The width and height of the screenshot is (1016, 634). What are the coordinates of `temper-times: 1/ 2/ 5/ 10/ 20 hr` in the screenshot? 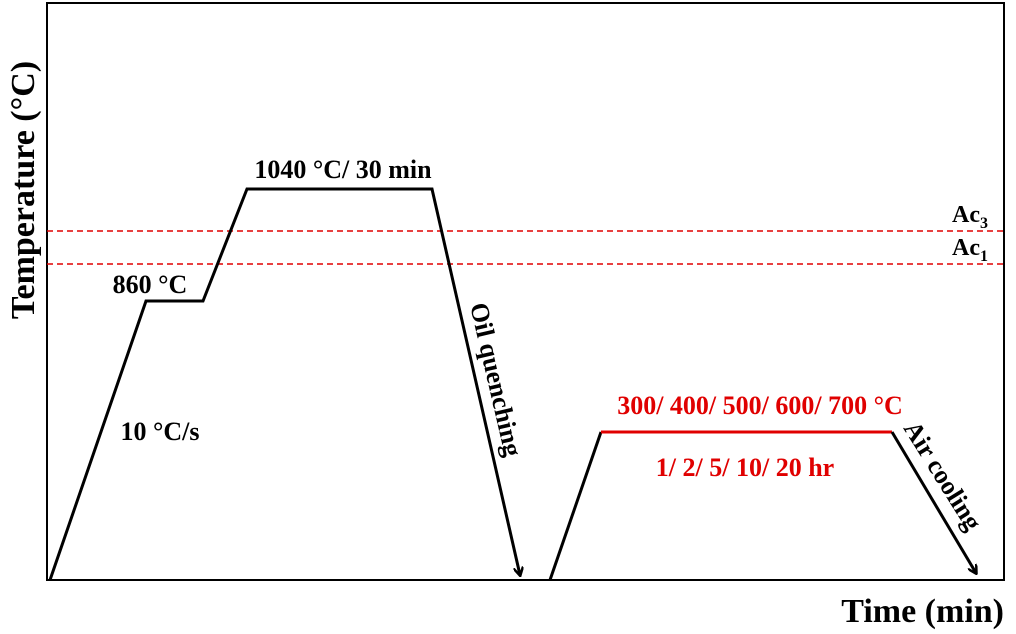 It's located at (745, 467).